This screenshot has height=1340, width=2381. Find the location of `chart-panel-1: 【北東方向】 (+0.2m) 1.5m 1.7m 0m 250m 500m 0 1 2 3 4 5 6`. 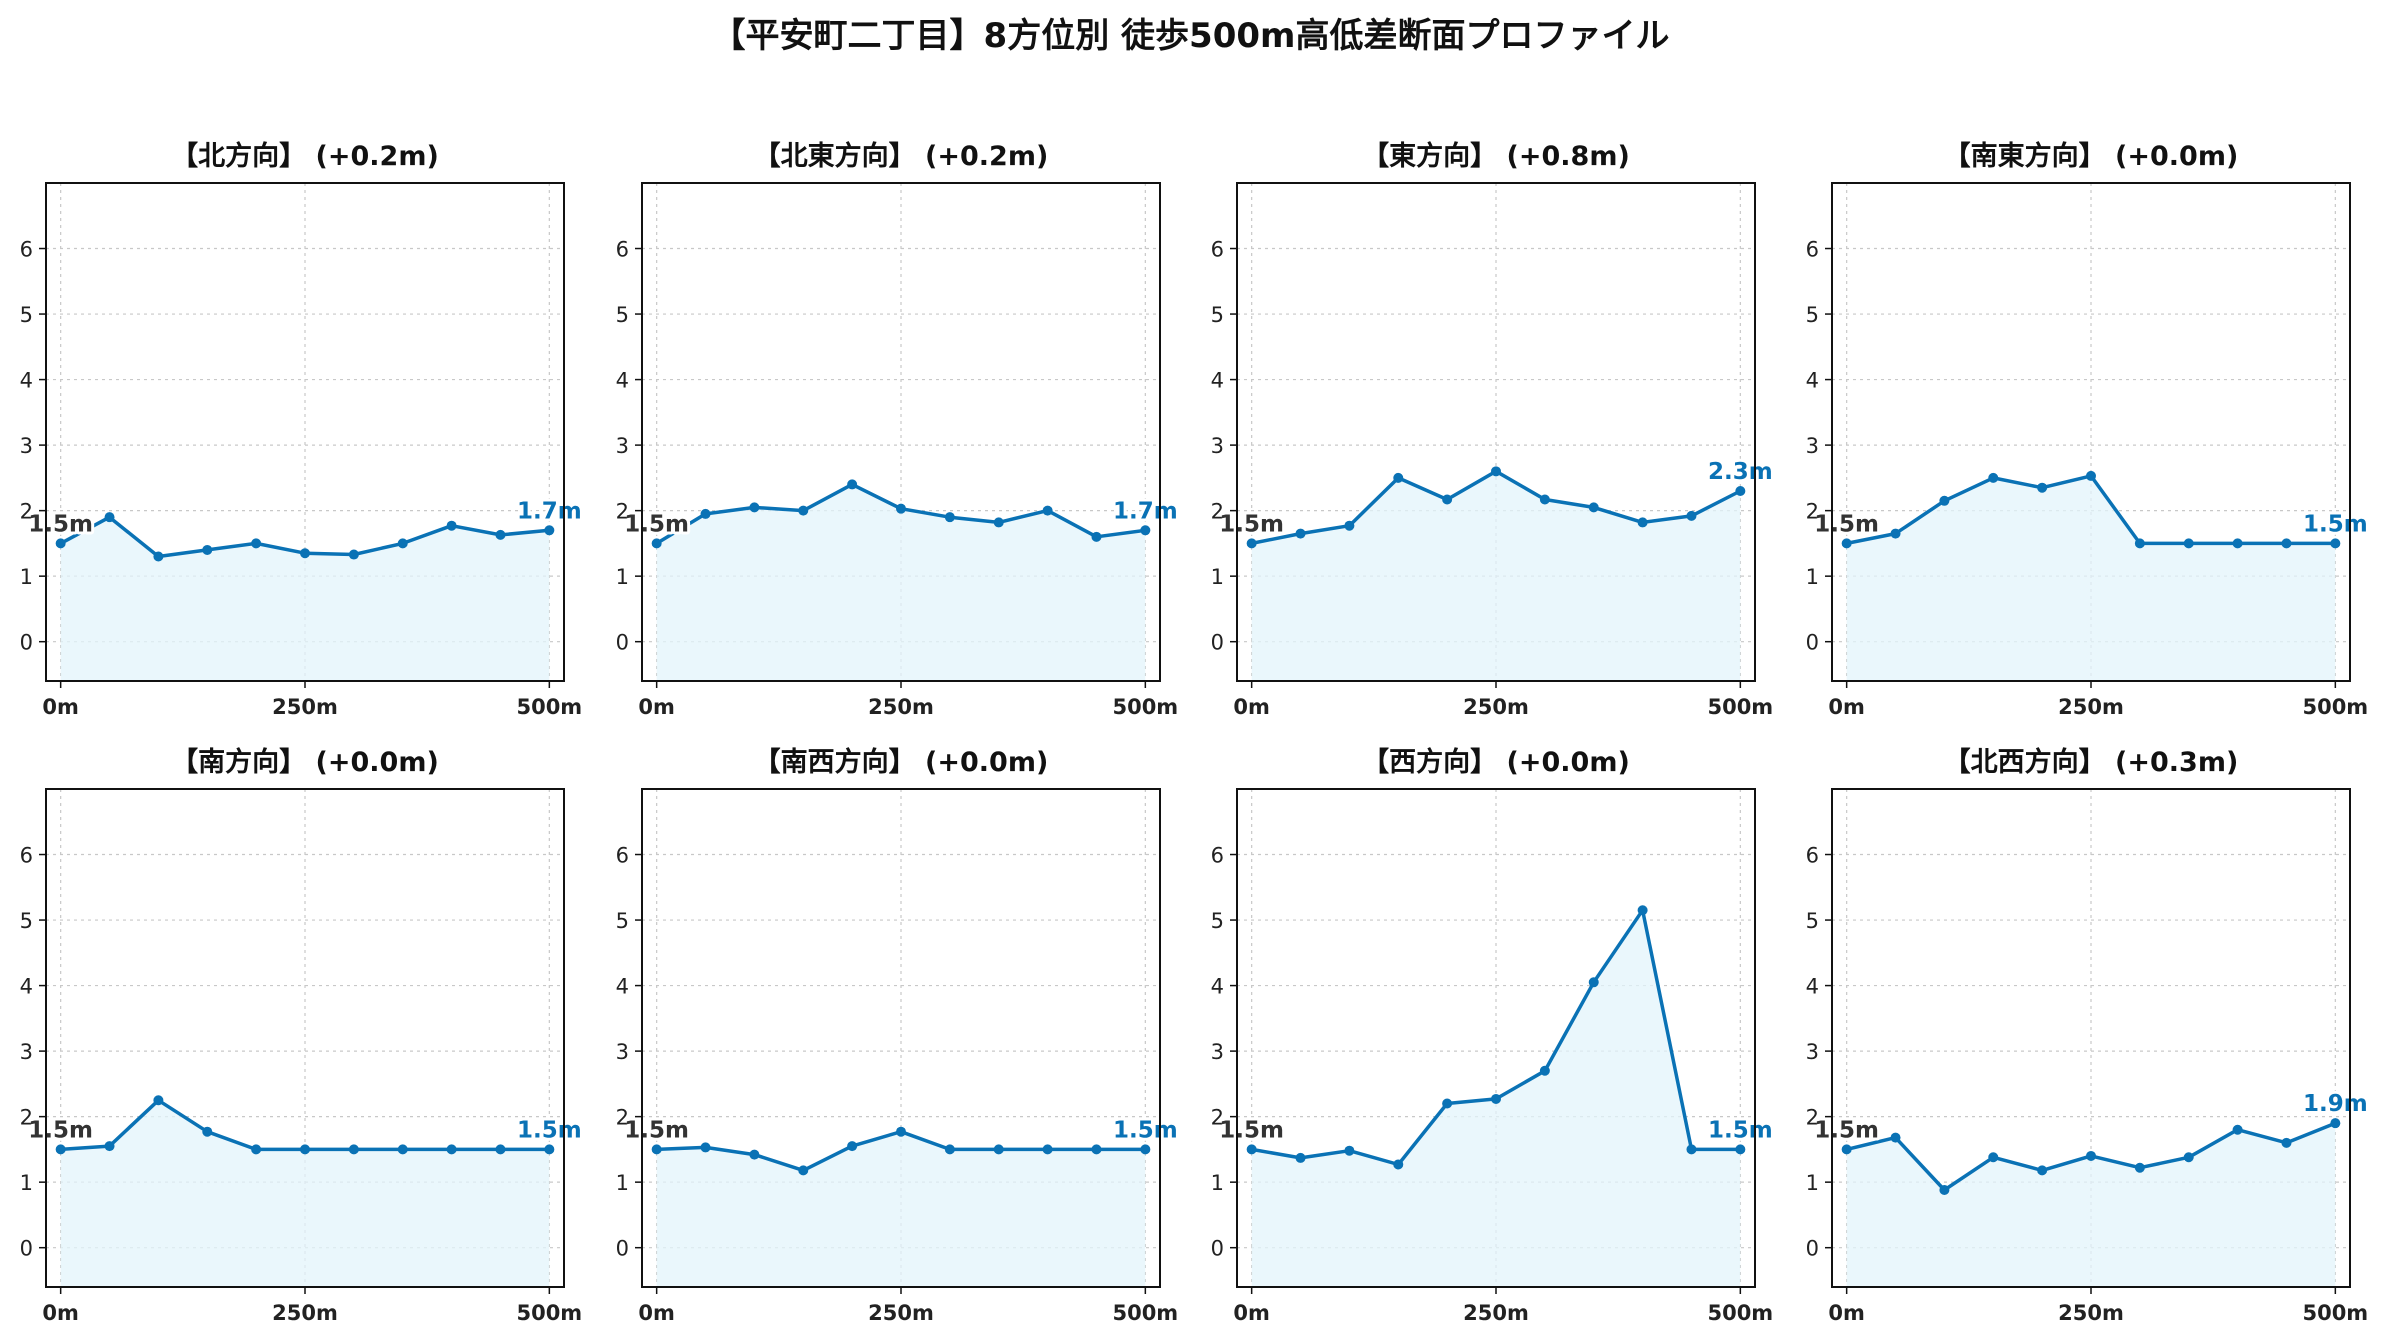

chart-panel-1: 【北東方向】 (+0.2m) 1.5m 1.7m 0m 250m 500m 0 1 2 3 4 5 6 is located at coordinates (898, 429).